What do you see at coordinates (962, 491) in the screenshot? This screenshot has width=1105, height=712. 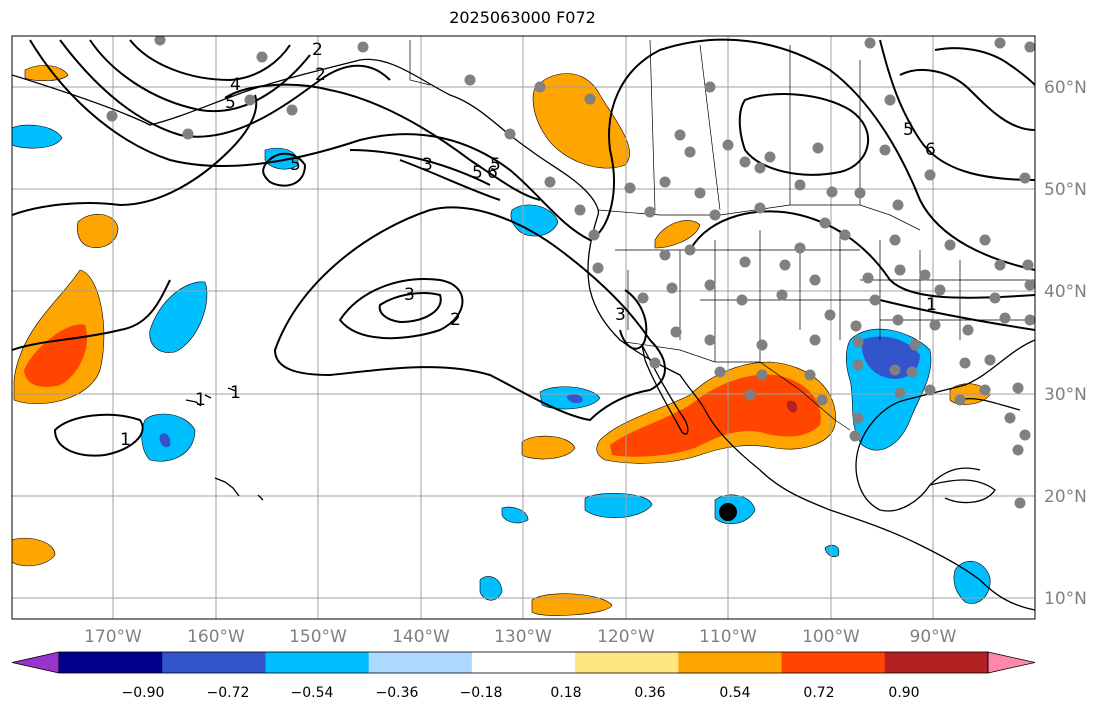 I see `coast-yucatan` at bounding box center [962, 491].